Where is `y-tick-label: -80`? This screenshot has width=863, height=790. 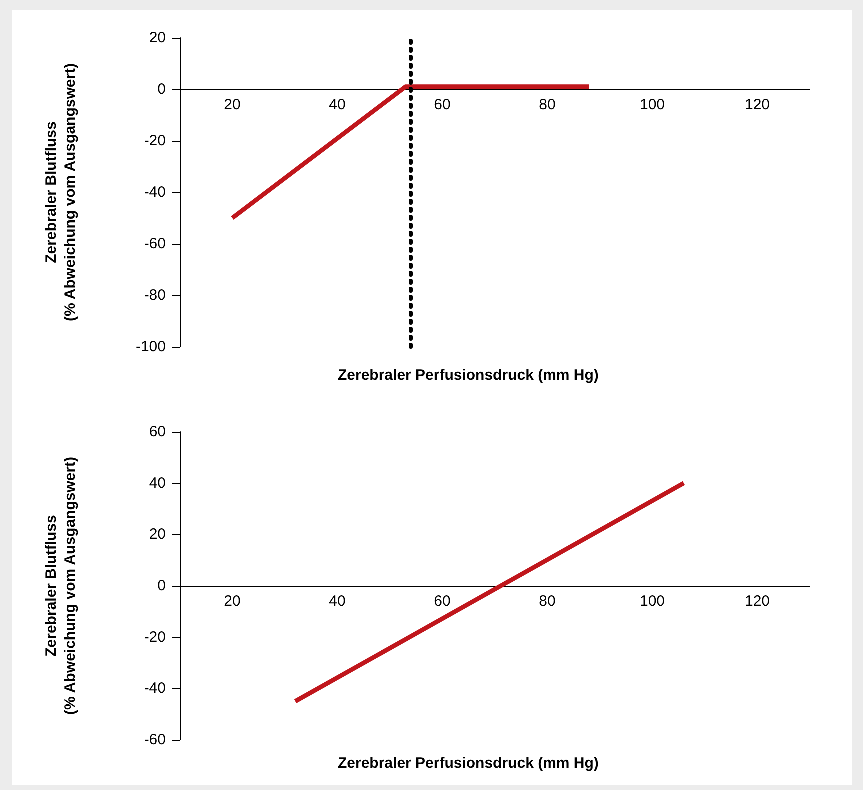
y-tick-label: -80 is located at coordinates (155, 295).